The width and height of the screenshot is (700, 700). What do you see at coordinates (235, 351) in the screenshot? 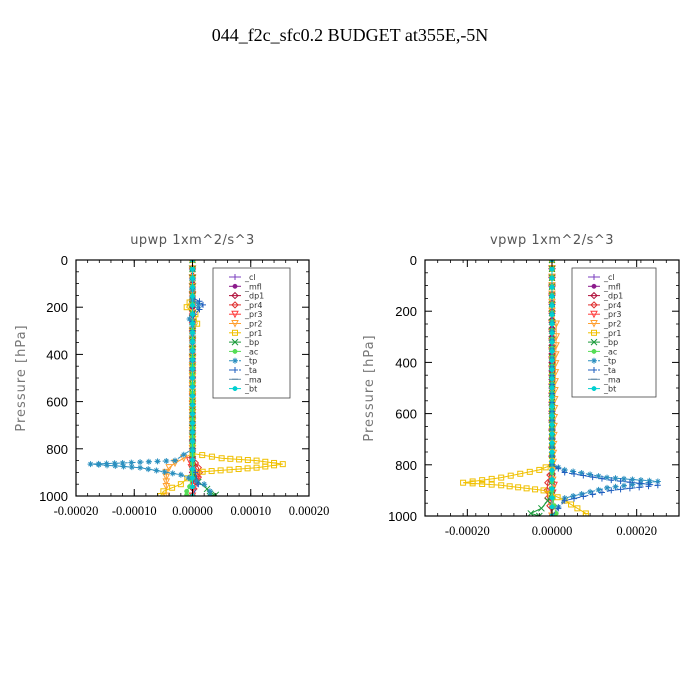
I see `upwp-legend-marker-ac` at bounding box center [235, 351].